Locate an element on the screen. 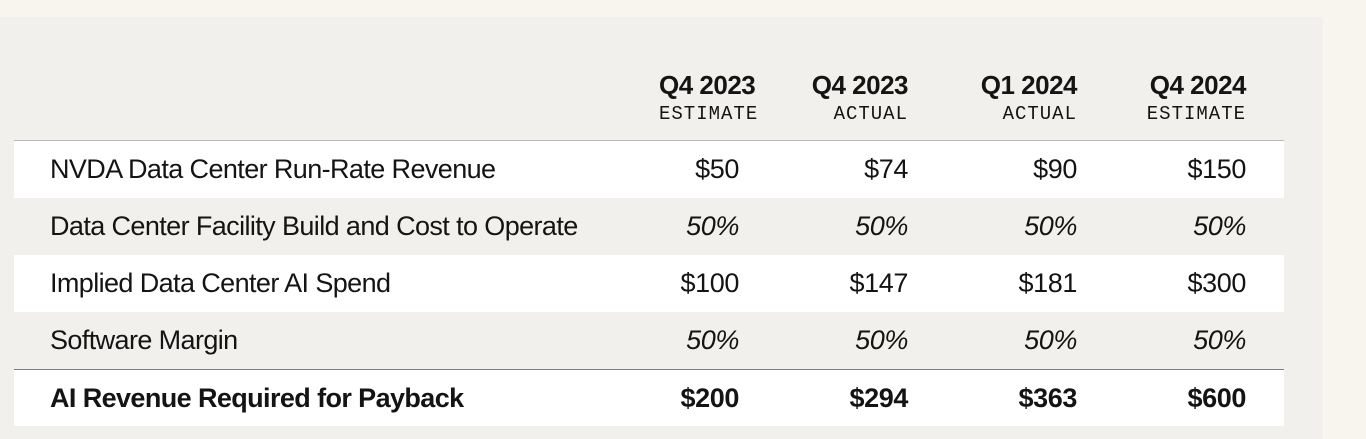  table-cell: $294 is located at coordinates (879, 397).